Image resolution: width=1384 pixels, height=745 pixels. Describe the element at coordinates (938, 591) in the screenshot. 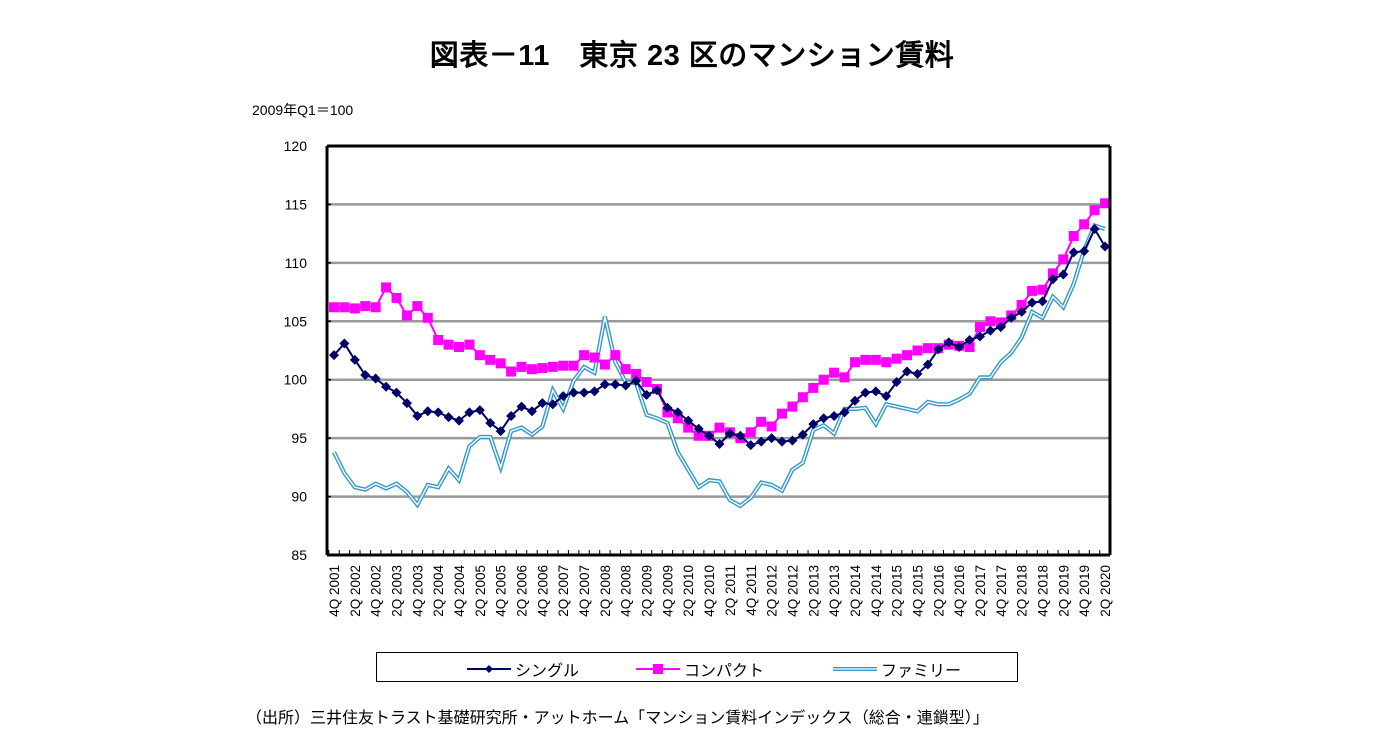

I see `x-tick-label: 2Q 2016` at that location.